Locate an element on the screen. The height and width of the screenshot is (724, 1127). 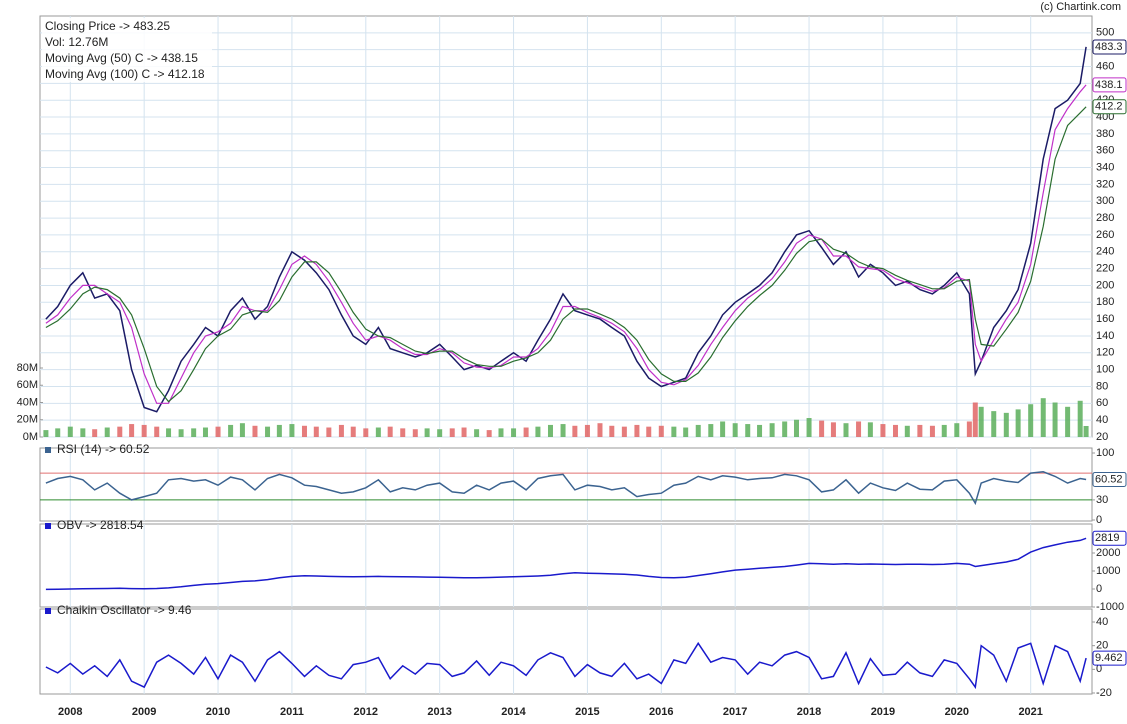
y-tick-label: 220 is located at coordinates (1105, 269).